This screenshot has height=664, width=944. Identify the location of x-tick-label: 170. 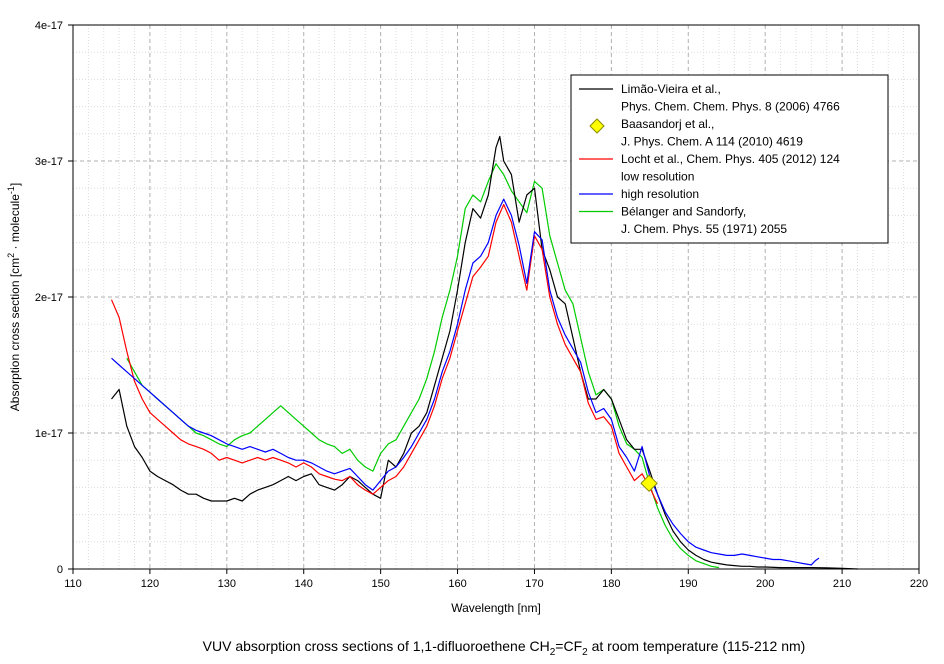
(534, 584).